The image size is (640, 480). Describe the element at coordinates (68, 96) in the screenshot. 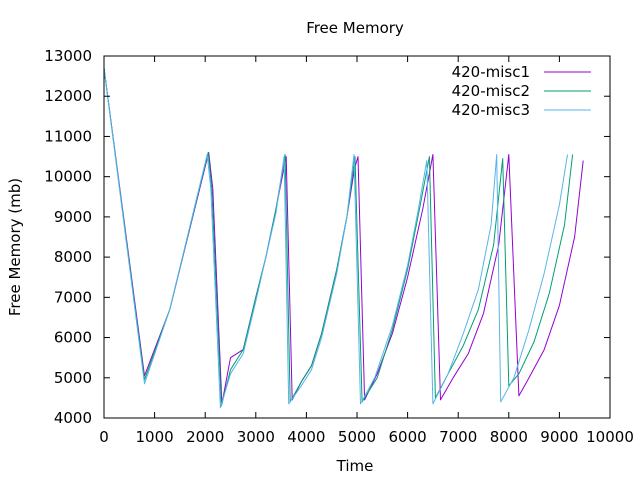

I see `y-tick-label: 12000` at that location.